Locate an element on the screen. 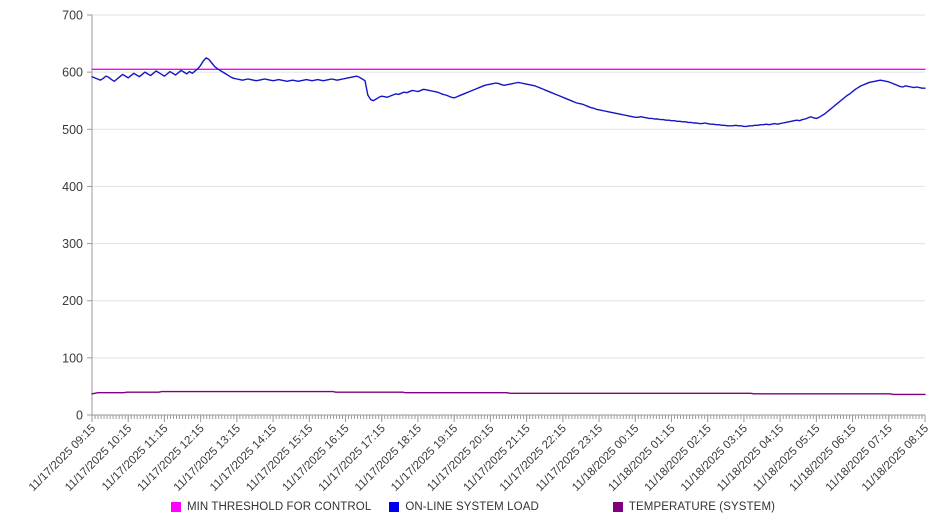 Image resolution: width=946 pixels, height=526 pixels. svg-text: 11/18/2025 00:15 is located at coordinates (605, 458).